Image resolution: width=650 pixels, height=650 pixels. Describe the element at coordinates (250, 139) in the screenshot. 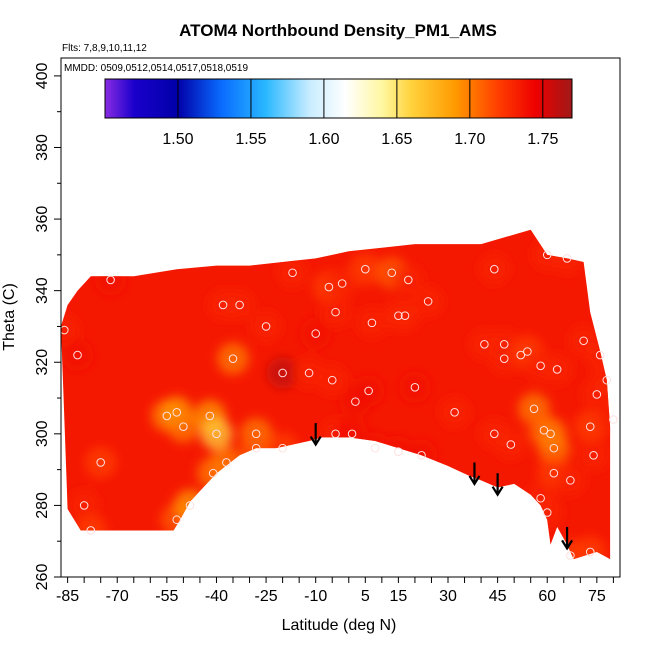

I see `colorbar-tick-label: 1.55` at that location.